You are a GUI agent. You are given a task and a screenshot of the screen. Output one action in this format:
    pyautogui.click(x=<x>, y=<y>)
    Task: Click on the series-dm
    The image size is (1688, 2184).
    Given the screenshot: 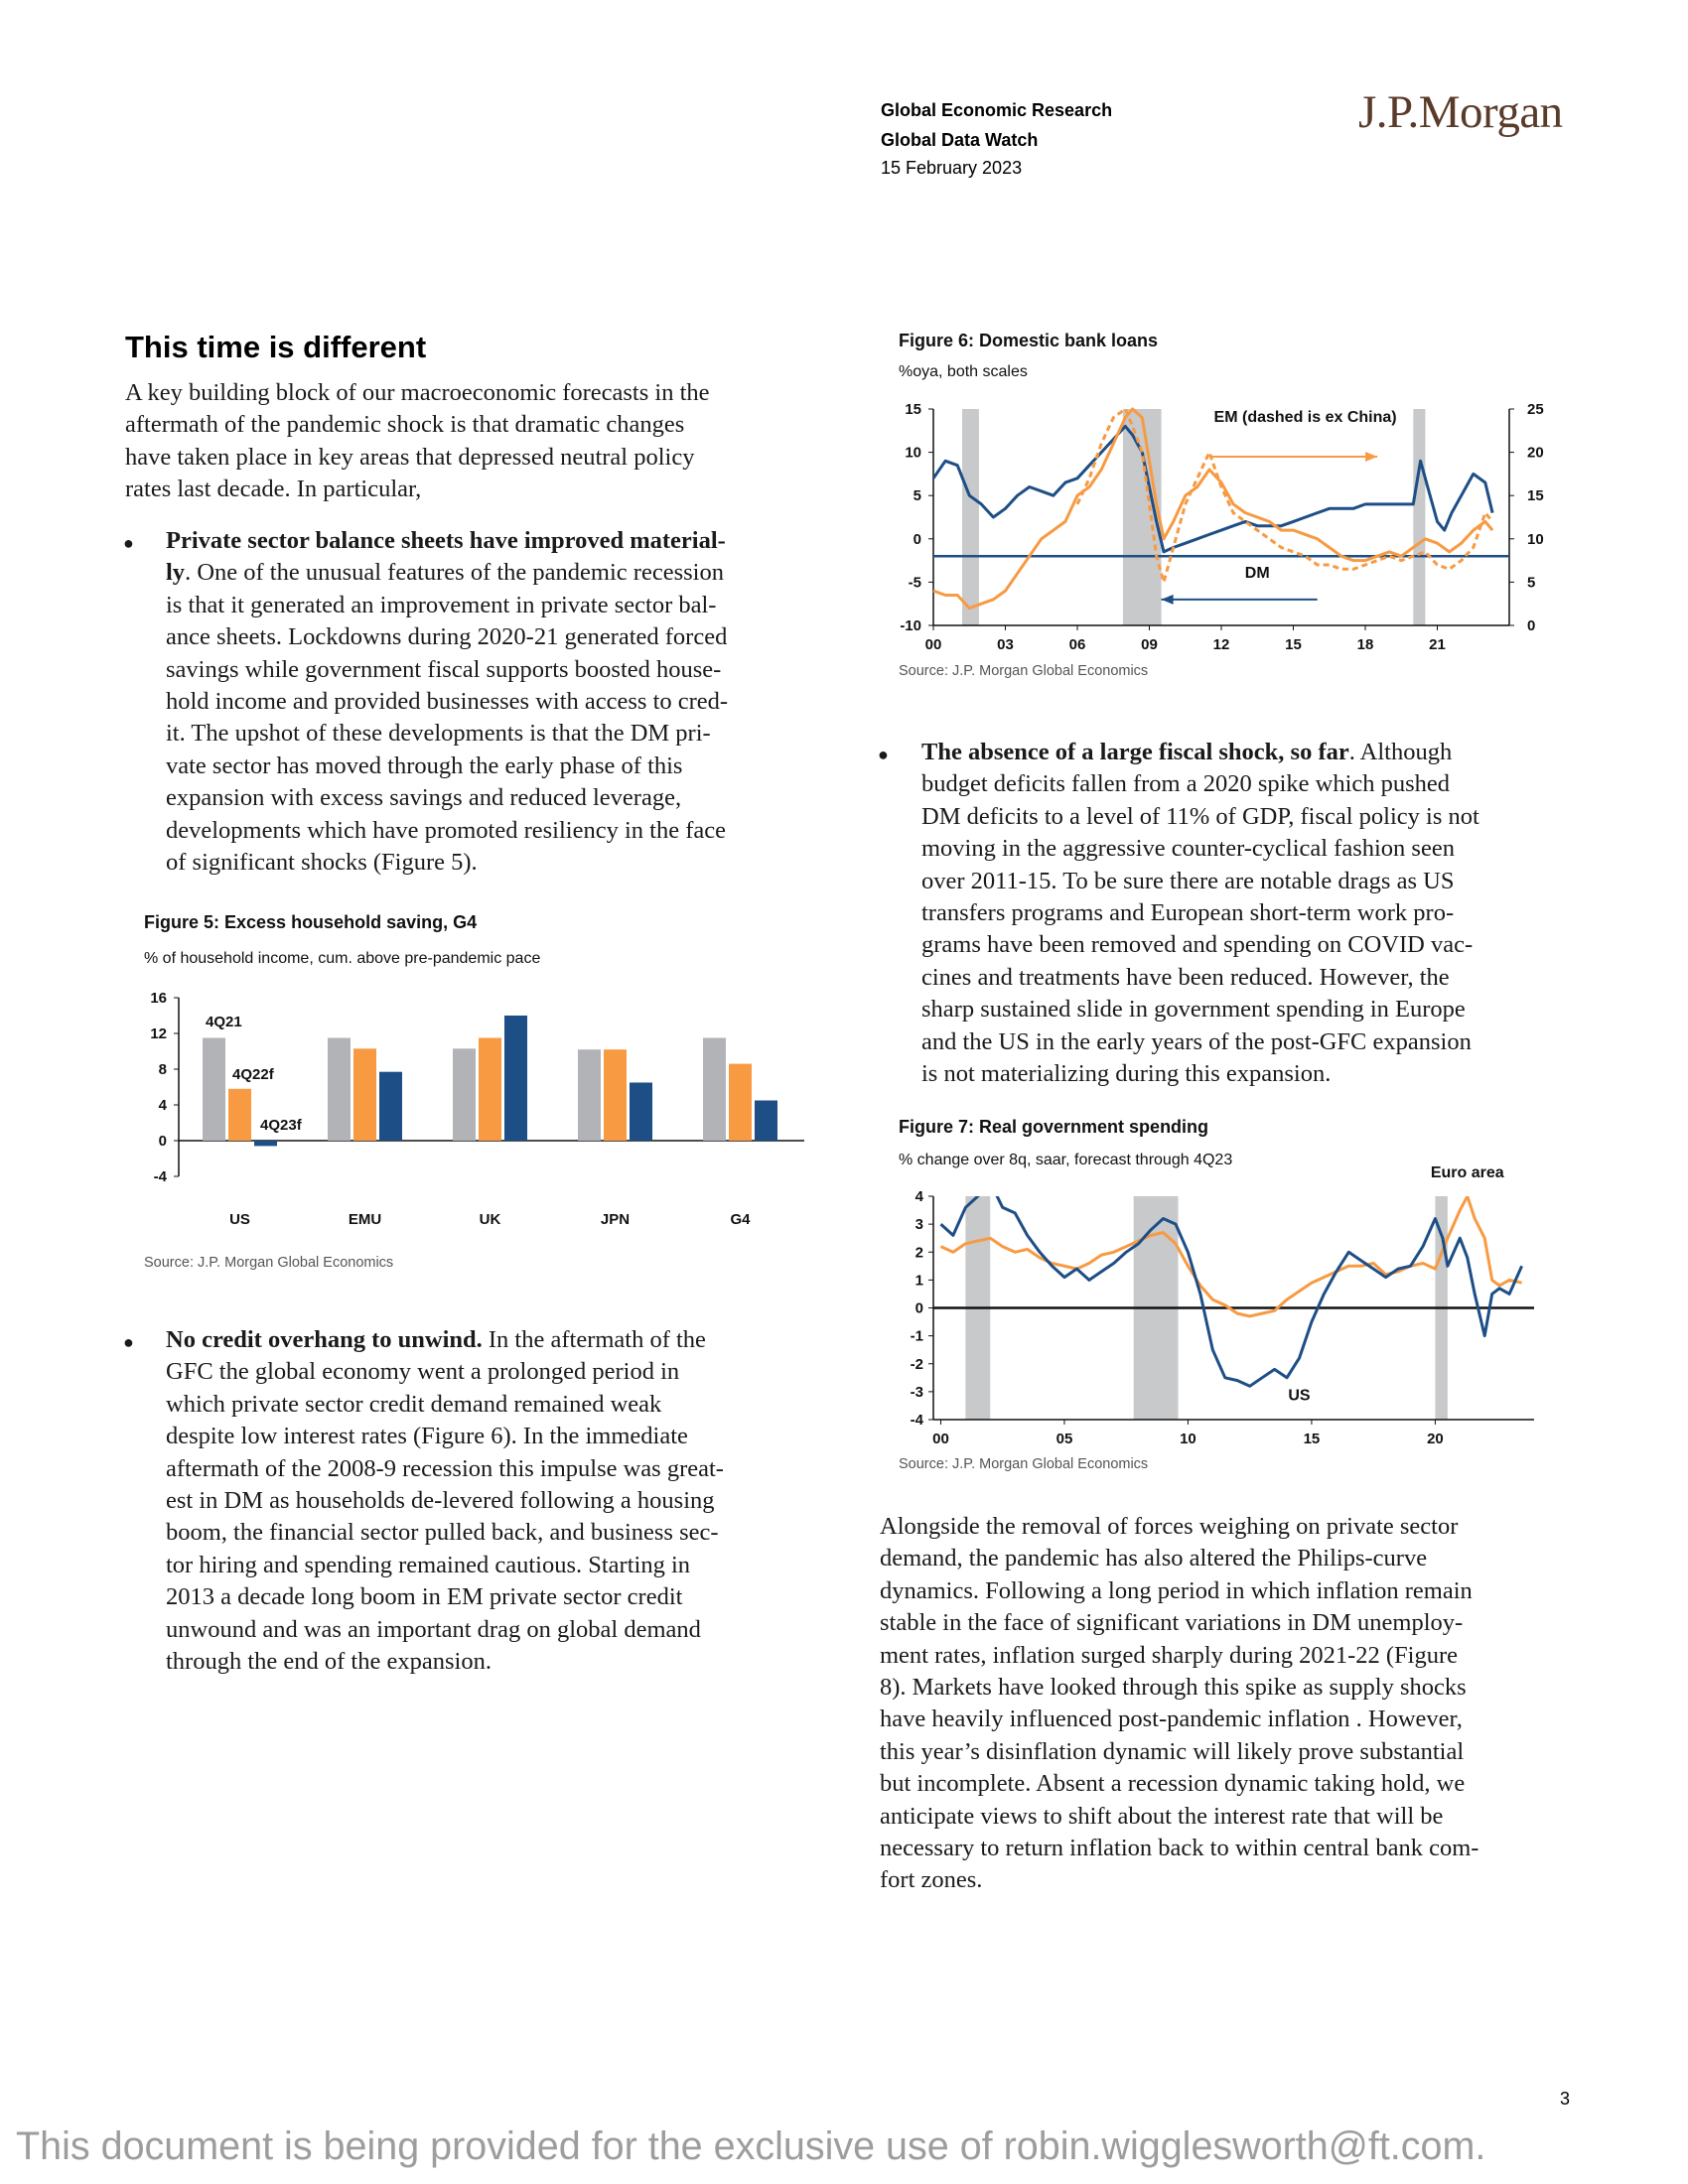 What is the action you would take?
    pyautogui.click(x=1212, y=489)
    